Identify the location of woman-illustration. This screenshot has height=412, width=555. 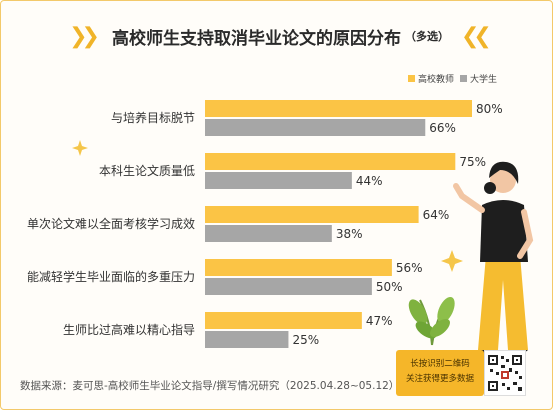
(493, 258).